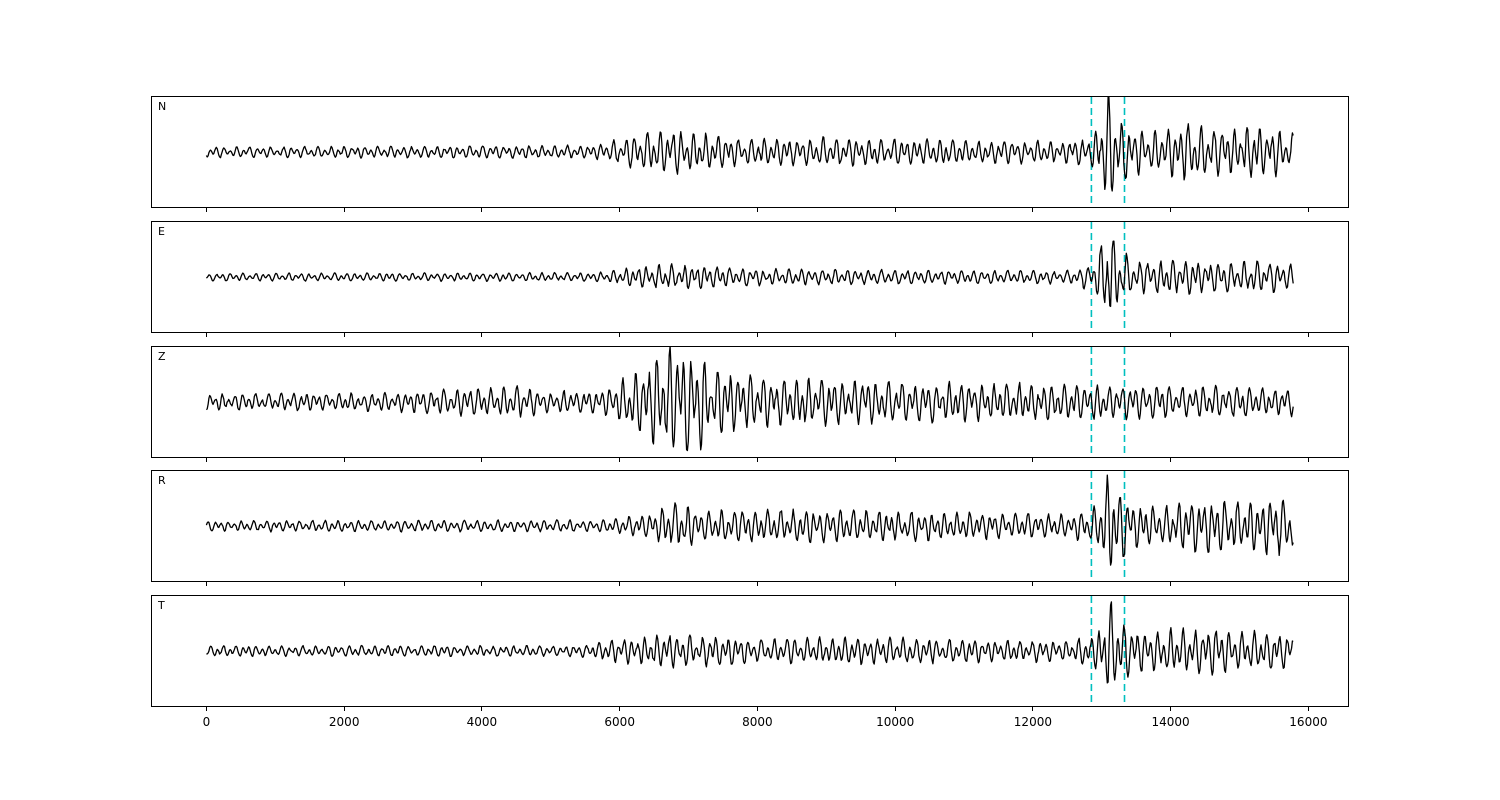 This screenshot has width=1500, height=800. I want to click on panel-T: T, so click(750, 651).